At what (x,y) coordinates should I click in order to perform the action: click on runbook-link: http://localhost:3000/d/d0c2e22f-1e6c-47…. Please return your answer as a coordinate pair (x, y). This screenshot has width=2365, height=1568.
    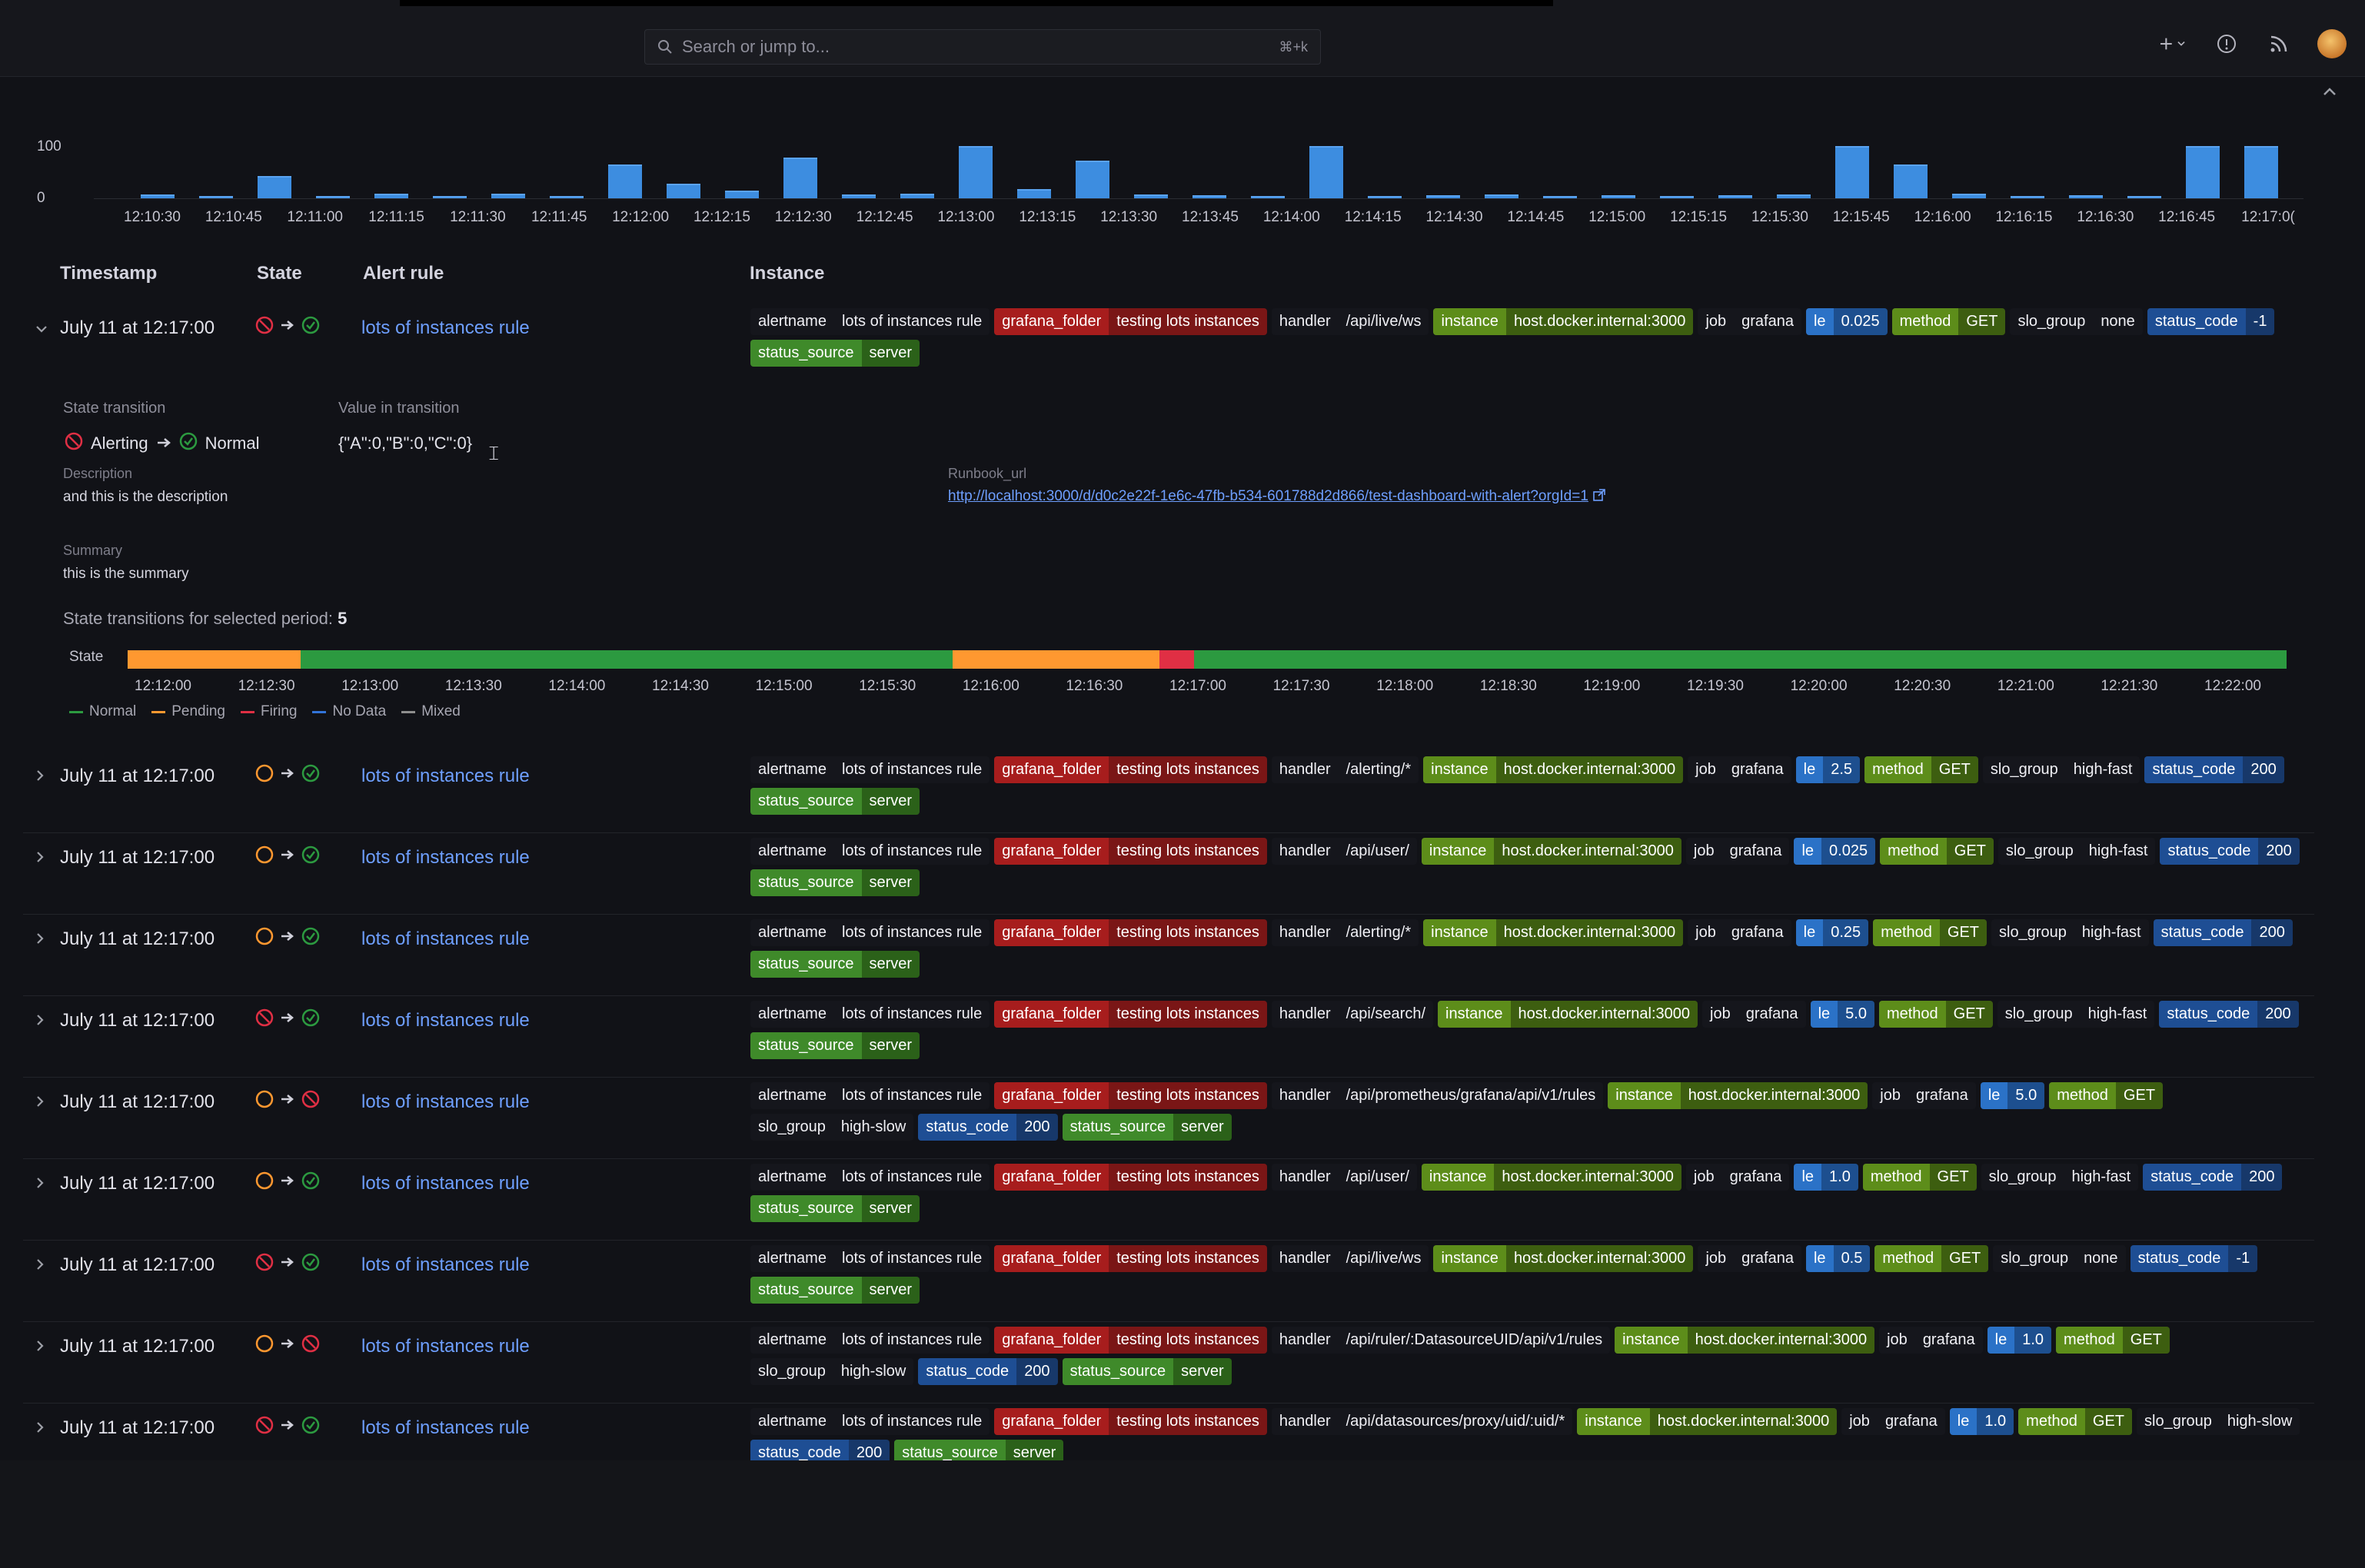
    Looking at the image, I should click on (1268, 496).